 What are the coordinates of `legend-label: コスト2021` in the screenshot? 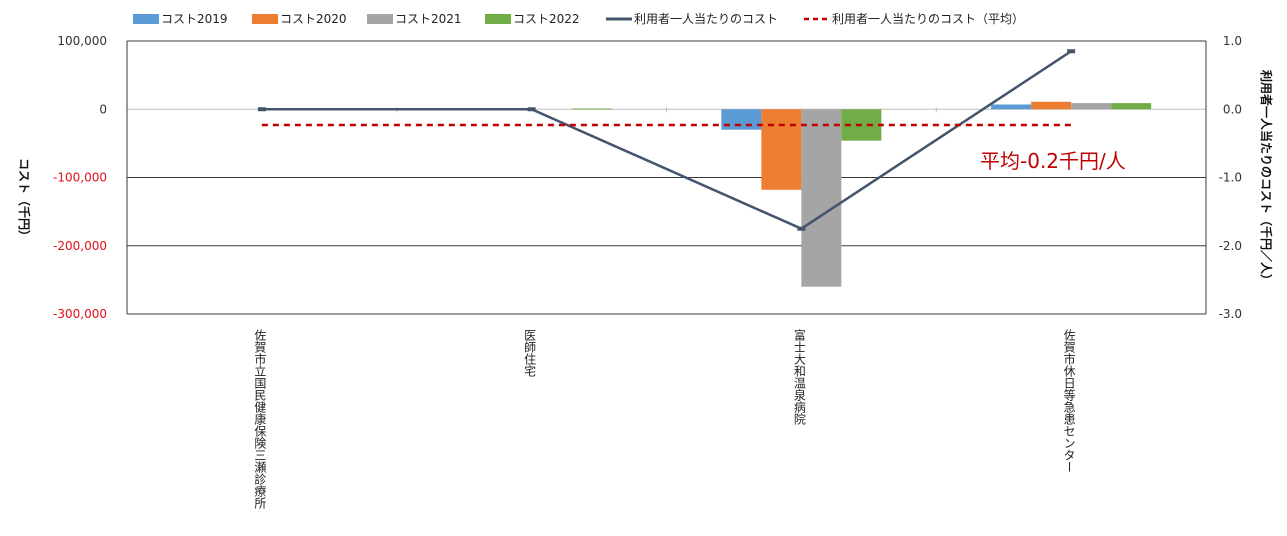 It's located at (428, 19).